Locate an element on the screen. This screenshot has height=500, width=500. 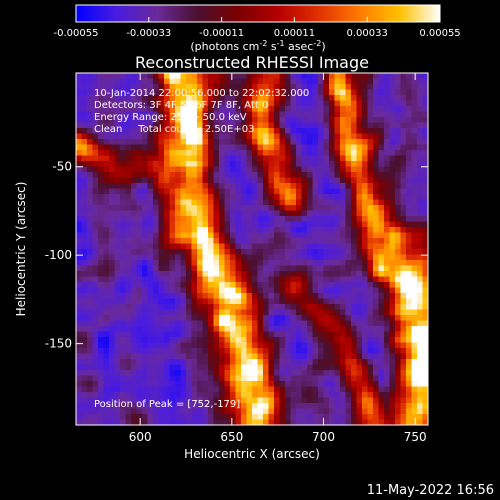
x-tick-label: 700 is located at coordinates (323, 437).